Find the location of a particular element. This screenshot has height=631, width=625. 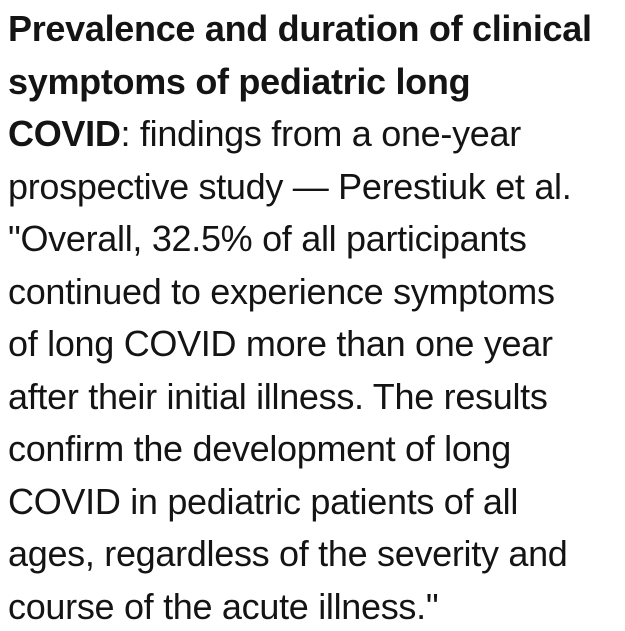

text-line: COVID: findings from a one-year is located at coordinates (313, 134).